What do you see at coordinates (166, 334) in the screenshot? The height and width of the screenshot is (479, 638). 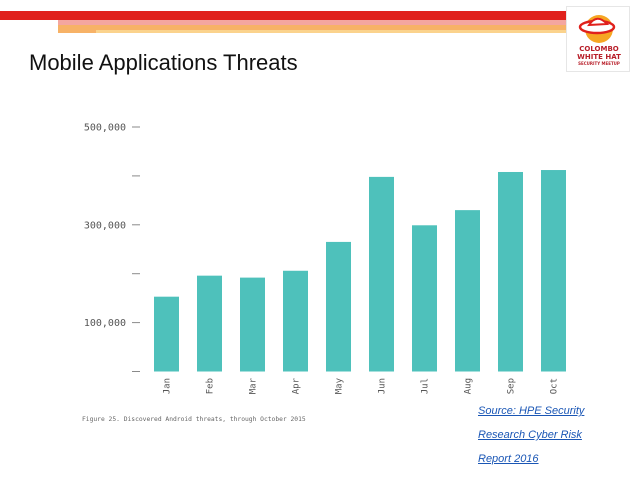 I see `bar-jan` at bounding box center [166, 334].